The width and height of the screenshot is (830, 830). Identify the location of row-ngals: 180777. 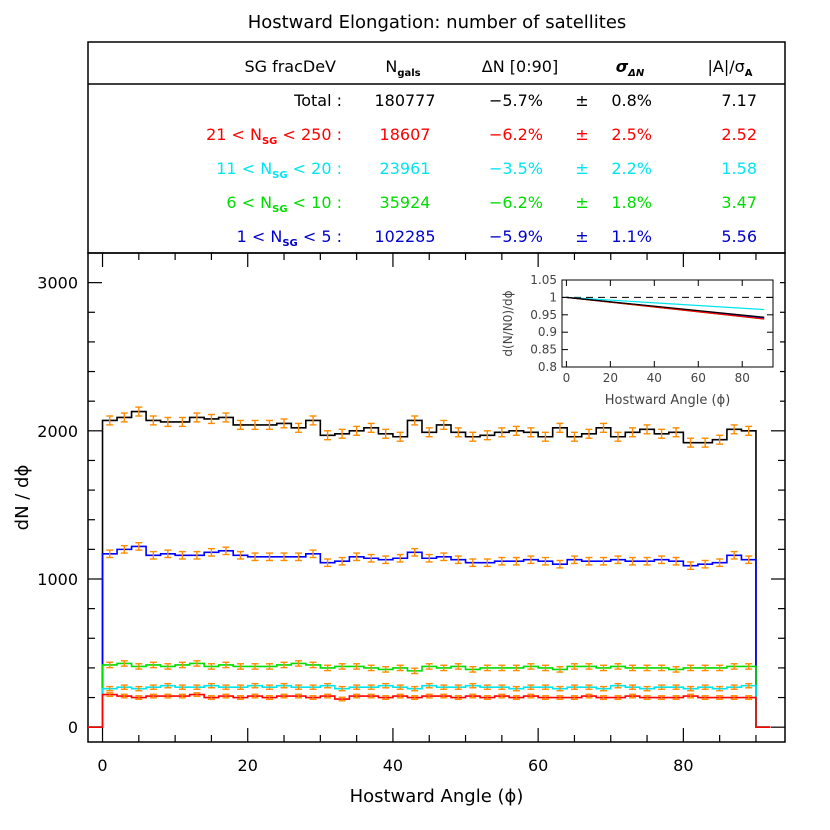
(404, 100).